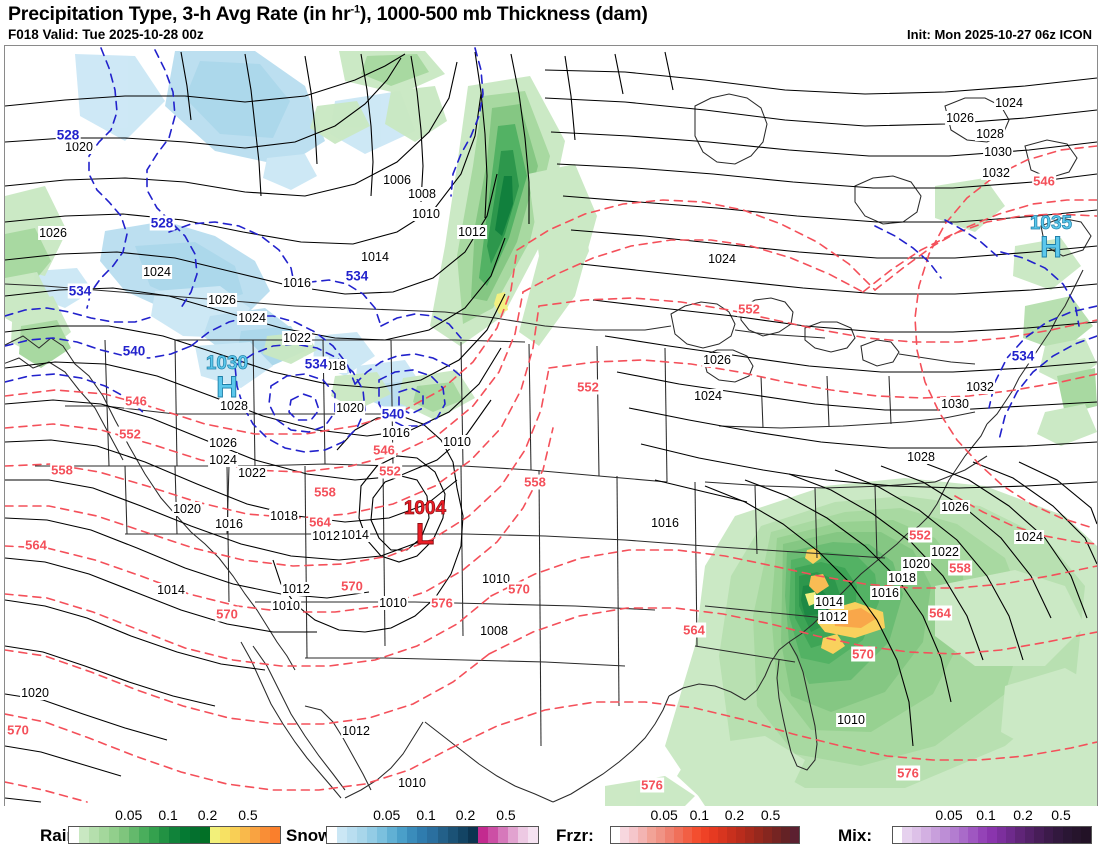  I want to click on title-tail: ), 1000-500 mb Thickness (dam), so click(503, 14).